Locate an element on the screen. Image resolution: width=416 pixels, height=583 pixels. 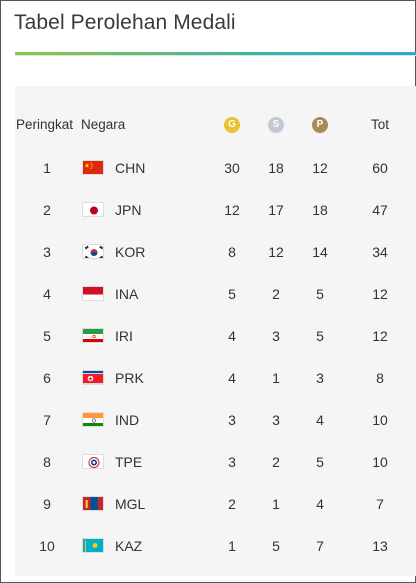
silver-count: 5 is located at coordinates (276, 546).